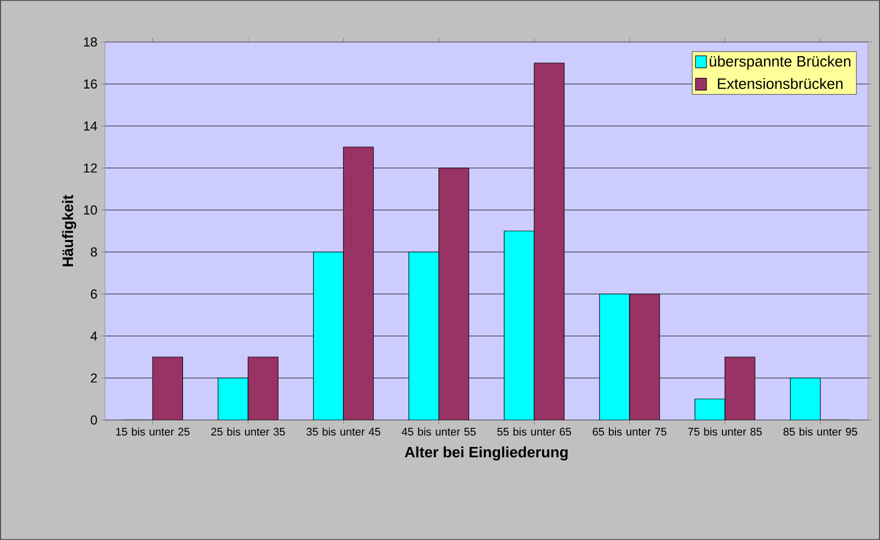 This screenshot has height=540, width=880. Describe the element at coordinates (90, 42) in the screenshot. I see `y-tick-label: 18` at that location.